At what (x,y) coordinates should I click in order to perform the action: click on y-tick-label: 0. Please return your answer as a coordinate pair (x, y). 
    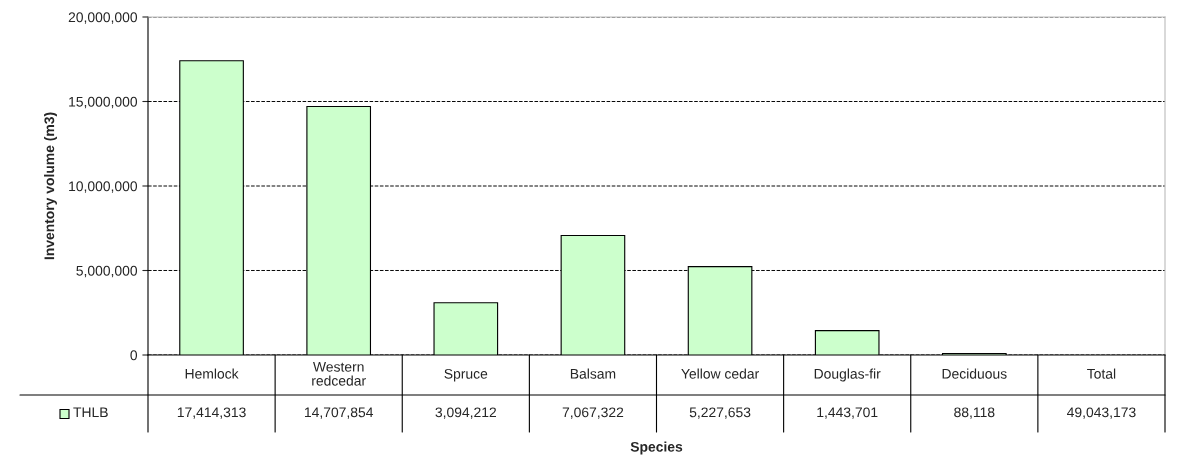
    Looking at the image, I should click on (134, 355).